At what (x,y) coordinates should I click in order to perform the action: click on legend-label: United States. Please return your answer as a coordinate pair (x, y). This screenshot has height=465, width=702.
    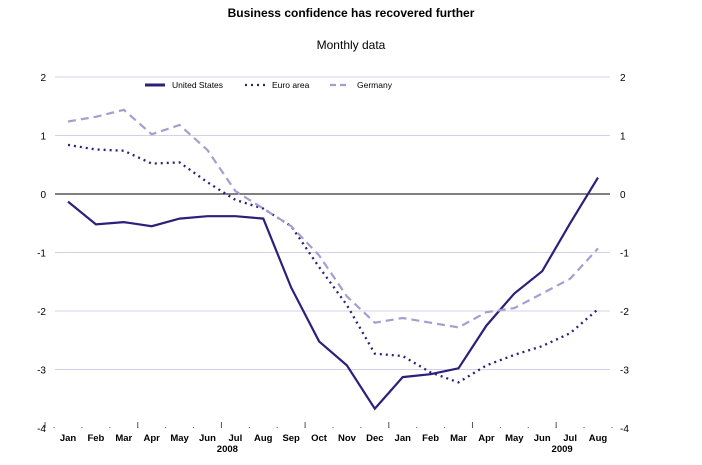
    Looking at the image, I should click on (197, 85).